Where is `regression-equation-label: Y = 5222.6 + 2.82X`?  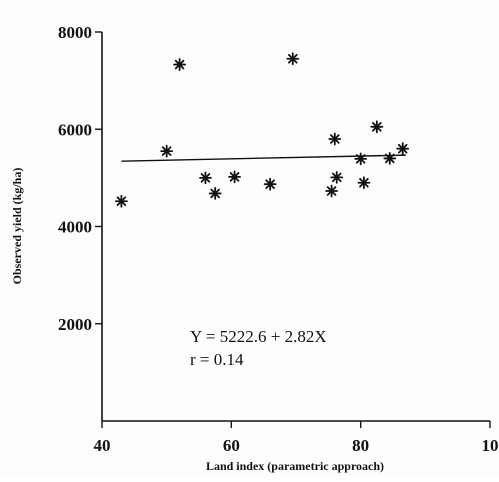 regression-equation-label: Y = 5222.6 + 2.82X is located at coordinates (258, 336).